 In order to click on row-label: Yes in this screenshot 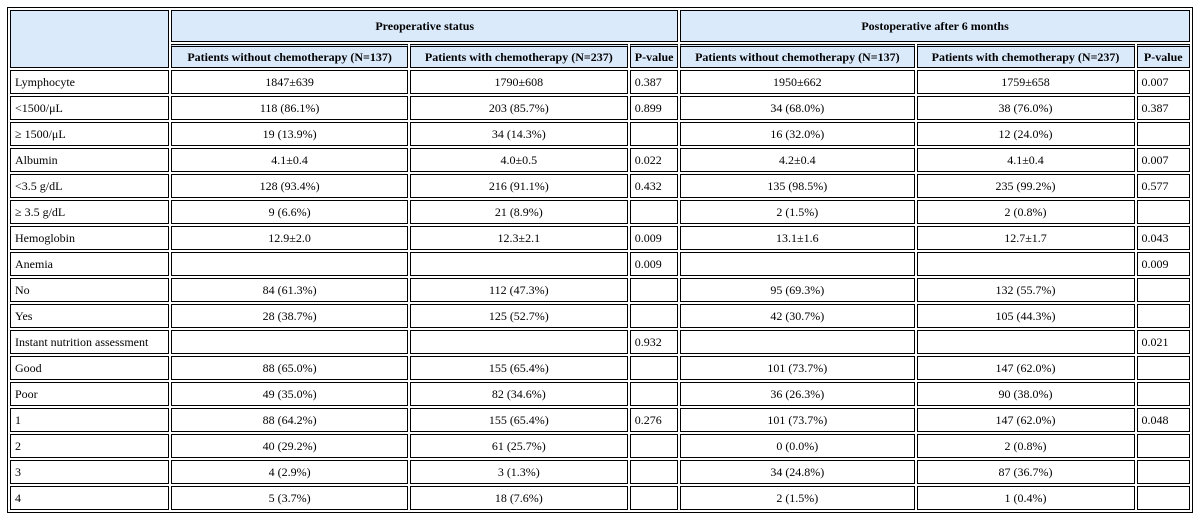, I will do `click(90, 316)`.